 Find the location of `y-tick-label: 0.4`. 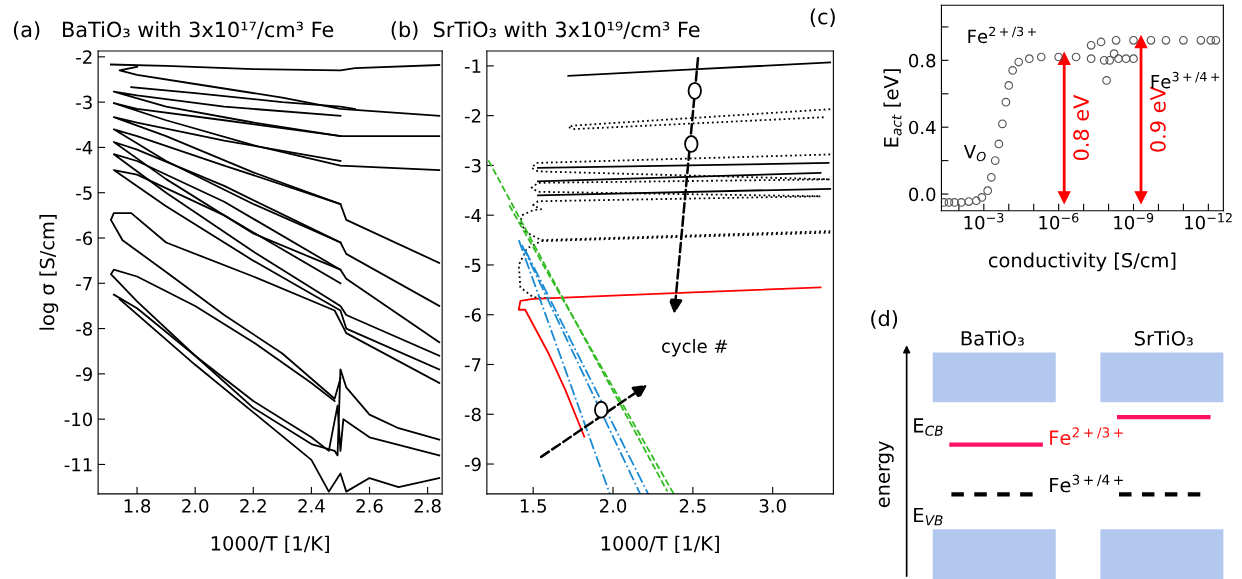

y-tick-label: 0.4 is located at coordinates (922, 127).